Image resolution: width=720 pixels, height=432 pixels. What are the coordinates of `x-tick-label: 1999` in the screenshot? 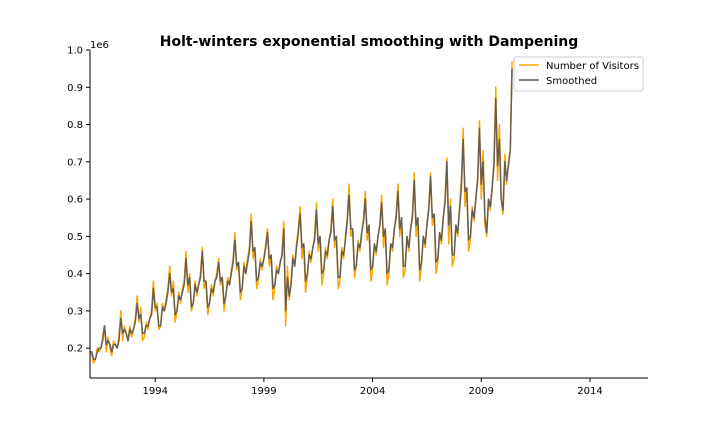 It's located at (263, 391).